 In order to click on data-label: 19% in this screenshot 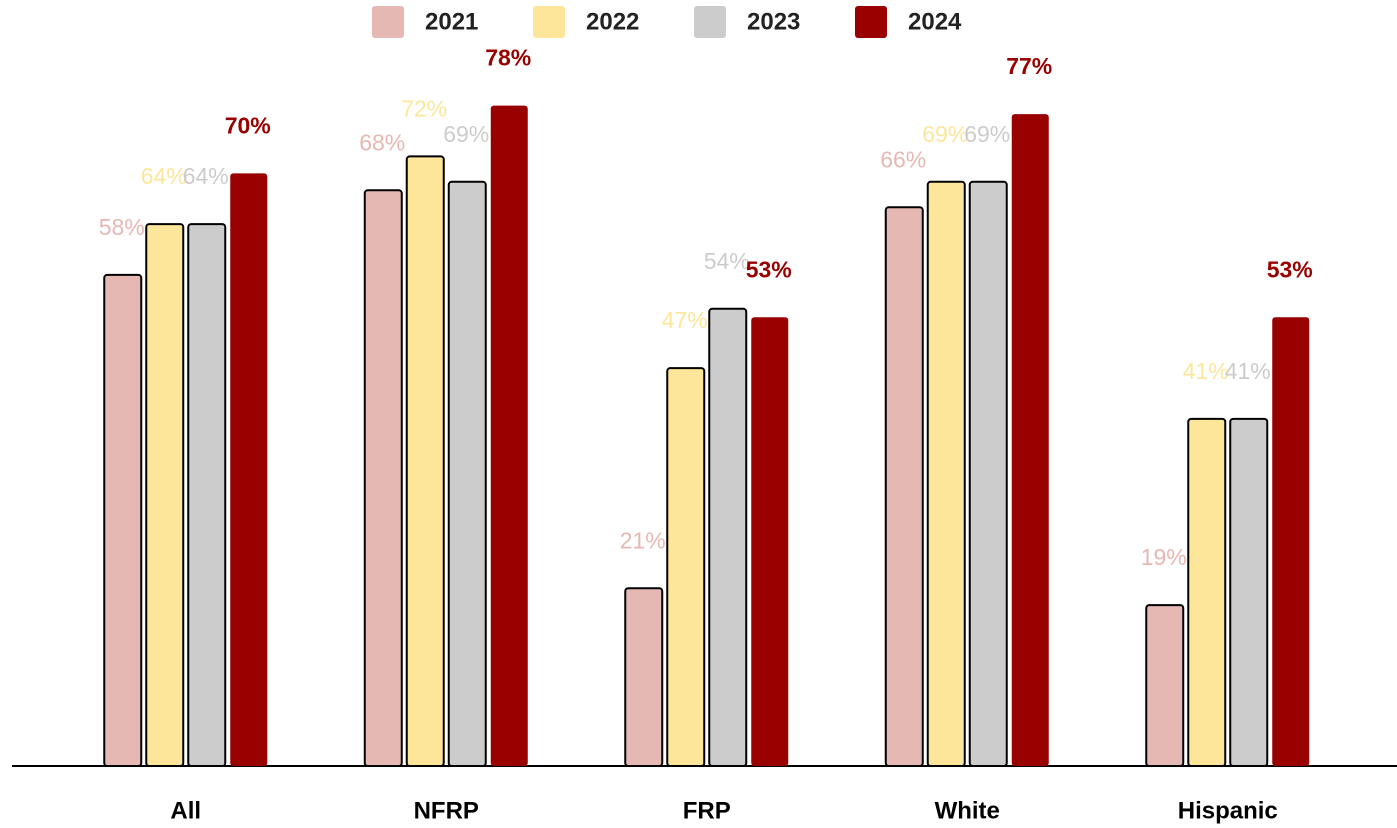, I will do `click(1164, 557)`.